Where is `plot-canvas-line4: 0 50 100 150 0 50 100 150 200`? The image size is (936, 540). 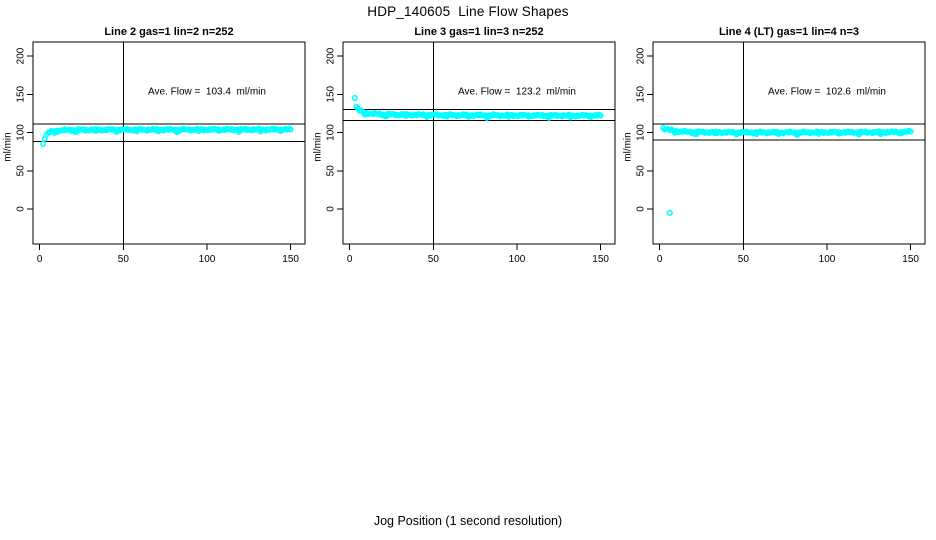 plot-canvas-line4: 0 50 100 150 0 50 100 150 200 is located at coordinates (781, 153).